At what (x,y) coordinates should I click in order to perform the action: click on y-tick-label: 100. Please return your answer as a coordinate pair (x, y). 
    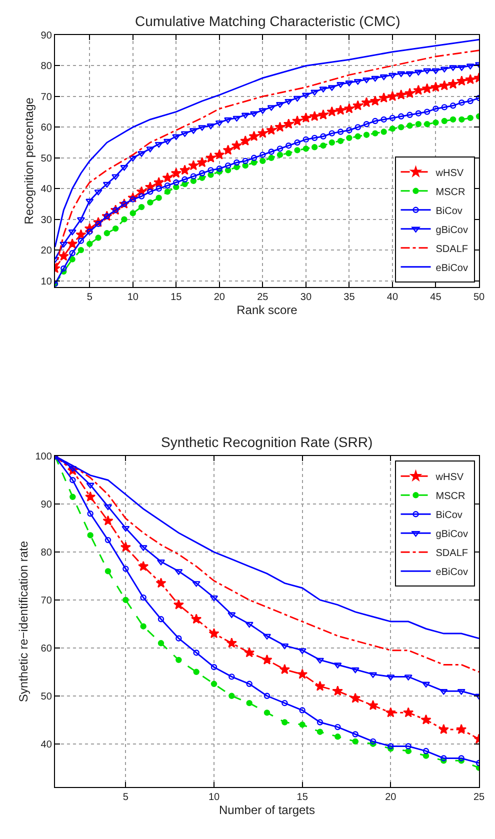
    Looking at the image, I should click on (43, 457).